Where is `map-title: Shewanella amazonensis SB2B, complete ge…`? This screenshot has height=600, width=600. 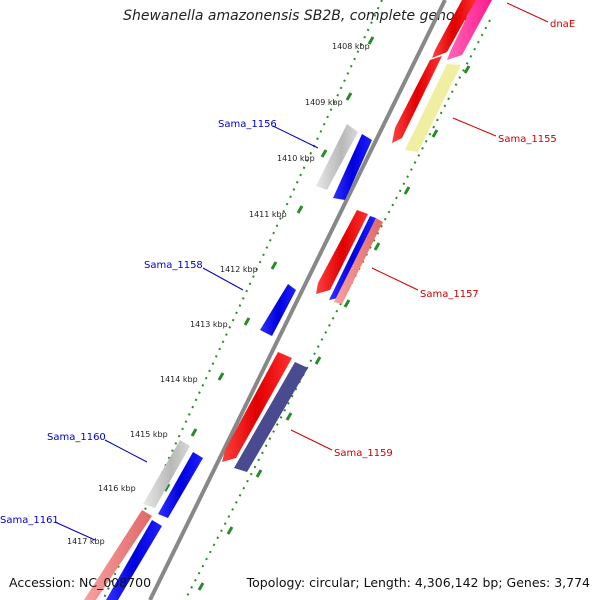
map-title: Shewanella amazonensis SB2B, complete ge… is located at coordinates (300, 16).